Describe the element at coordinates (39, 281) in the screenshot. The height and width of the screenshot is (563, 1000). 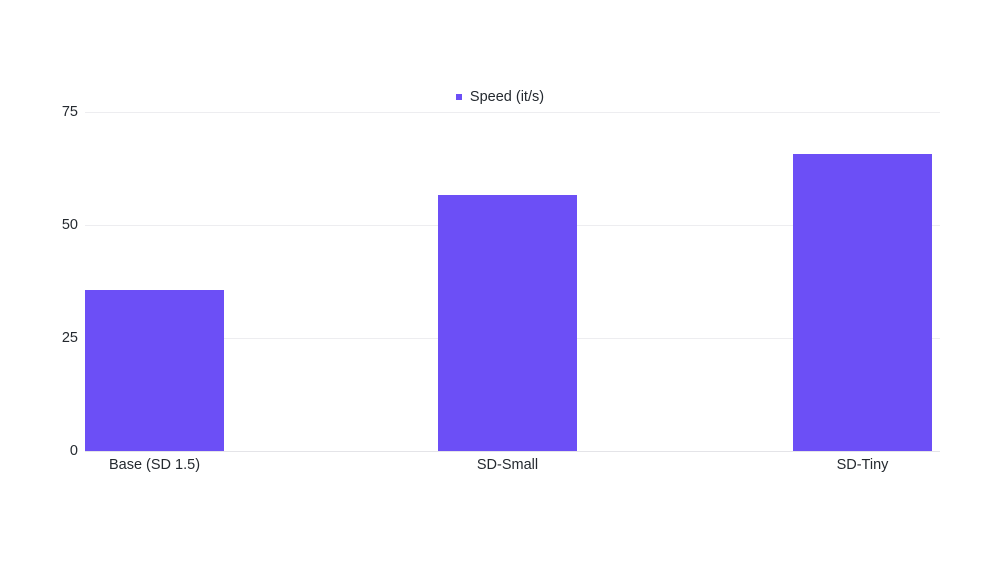
I see `y-axis: 0 25 50 75` at that location.